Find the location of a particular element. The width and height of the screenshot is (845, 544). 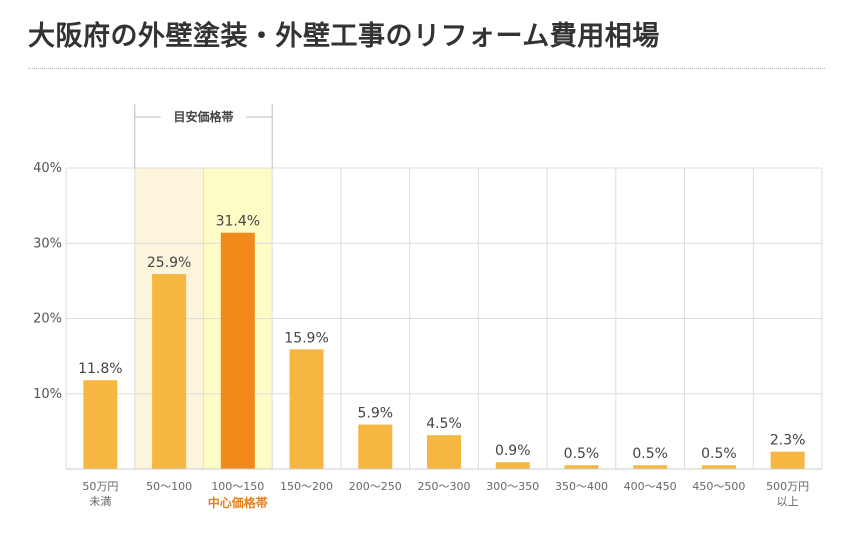

x-category-label: 100〜150 is located at coordinates (237, 486).